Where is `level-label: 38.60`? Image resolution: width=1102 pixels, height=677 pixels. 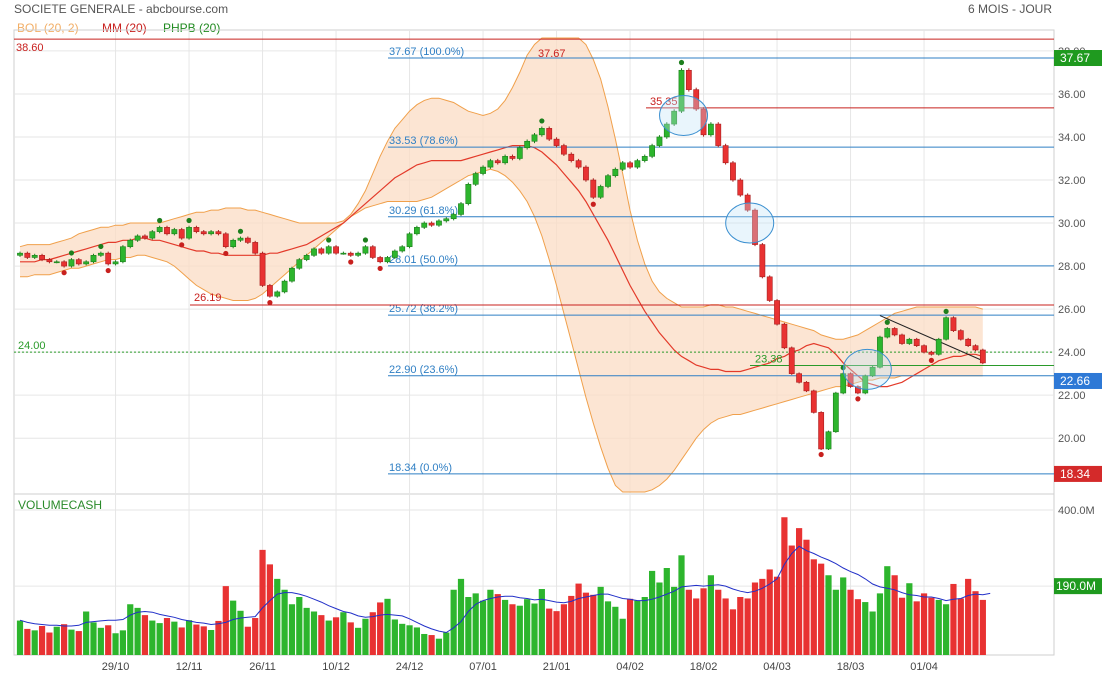 level-label: 38.60 is located at coordinates (30, 48).